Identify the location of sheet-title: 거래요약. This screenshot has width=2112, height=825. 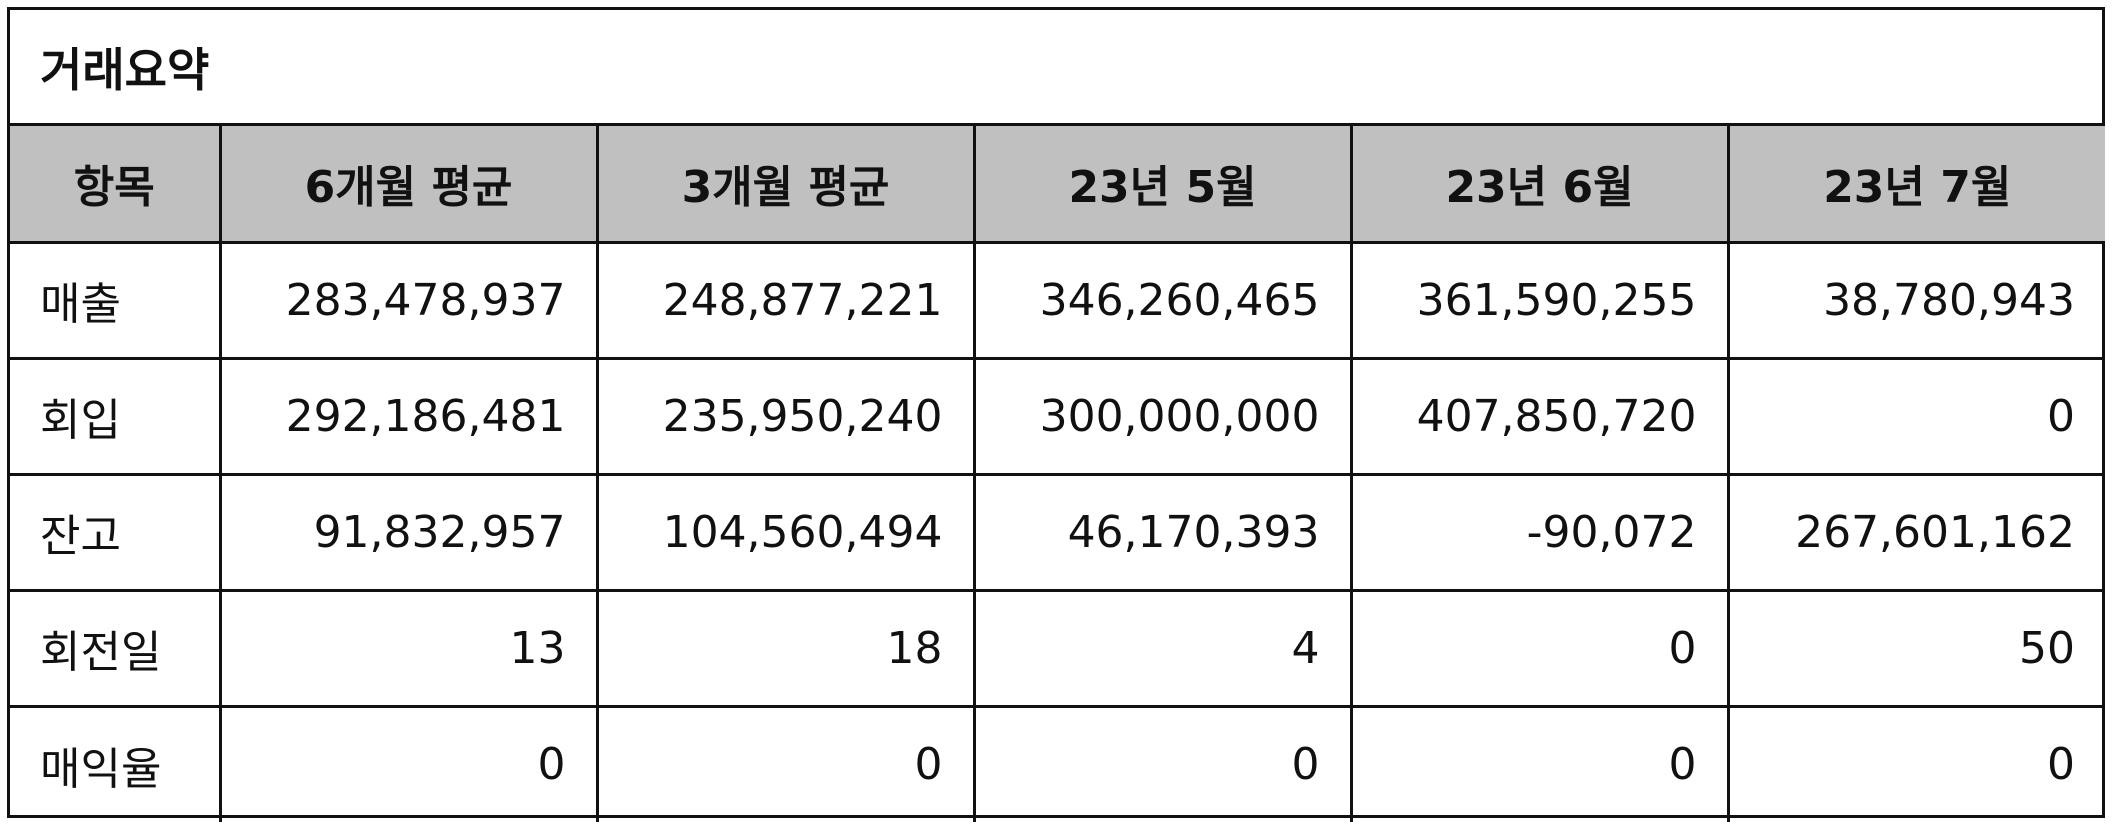
(1056, 68).